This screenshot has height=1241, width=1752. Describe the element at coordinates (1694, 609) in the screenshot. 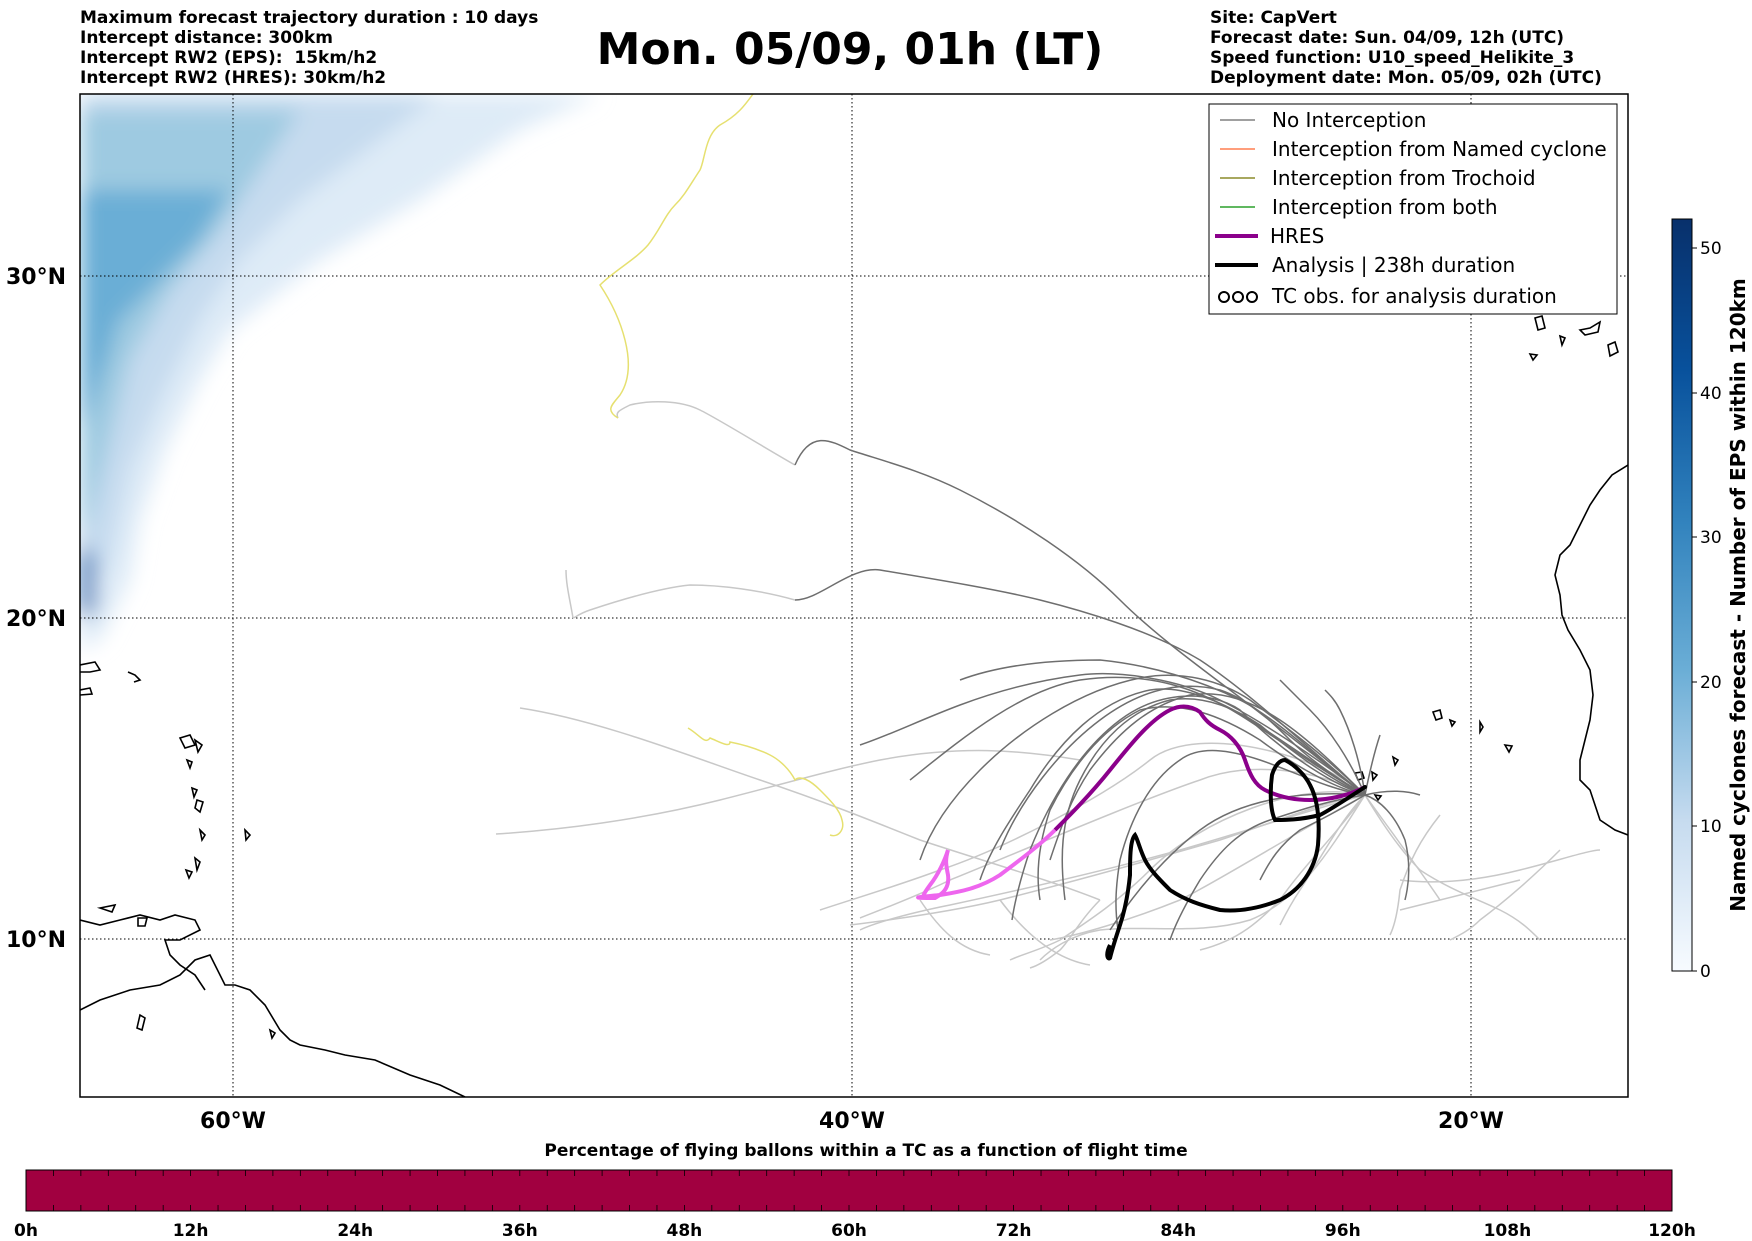

I see `colorbar-ticks` at that location.